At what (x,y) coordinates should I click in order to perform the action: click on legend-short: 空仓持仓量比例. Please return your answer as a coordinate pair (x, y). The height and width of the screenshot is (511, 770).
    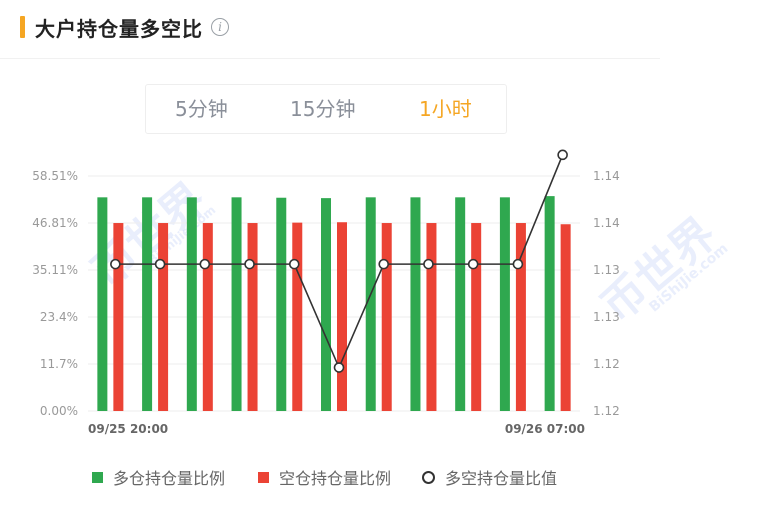
    Looking at the image, I should click on (324, 477).